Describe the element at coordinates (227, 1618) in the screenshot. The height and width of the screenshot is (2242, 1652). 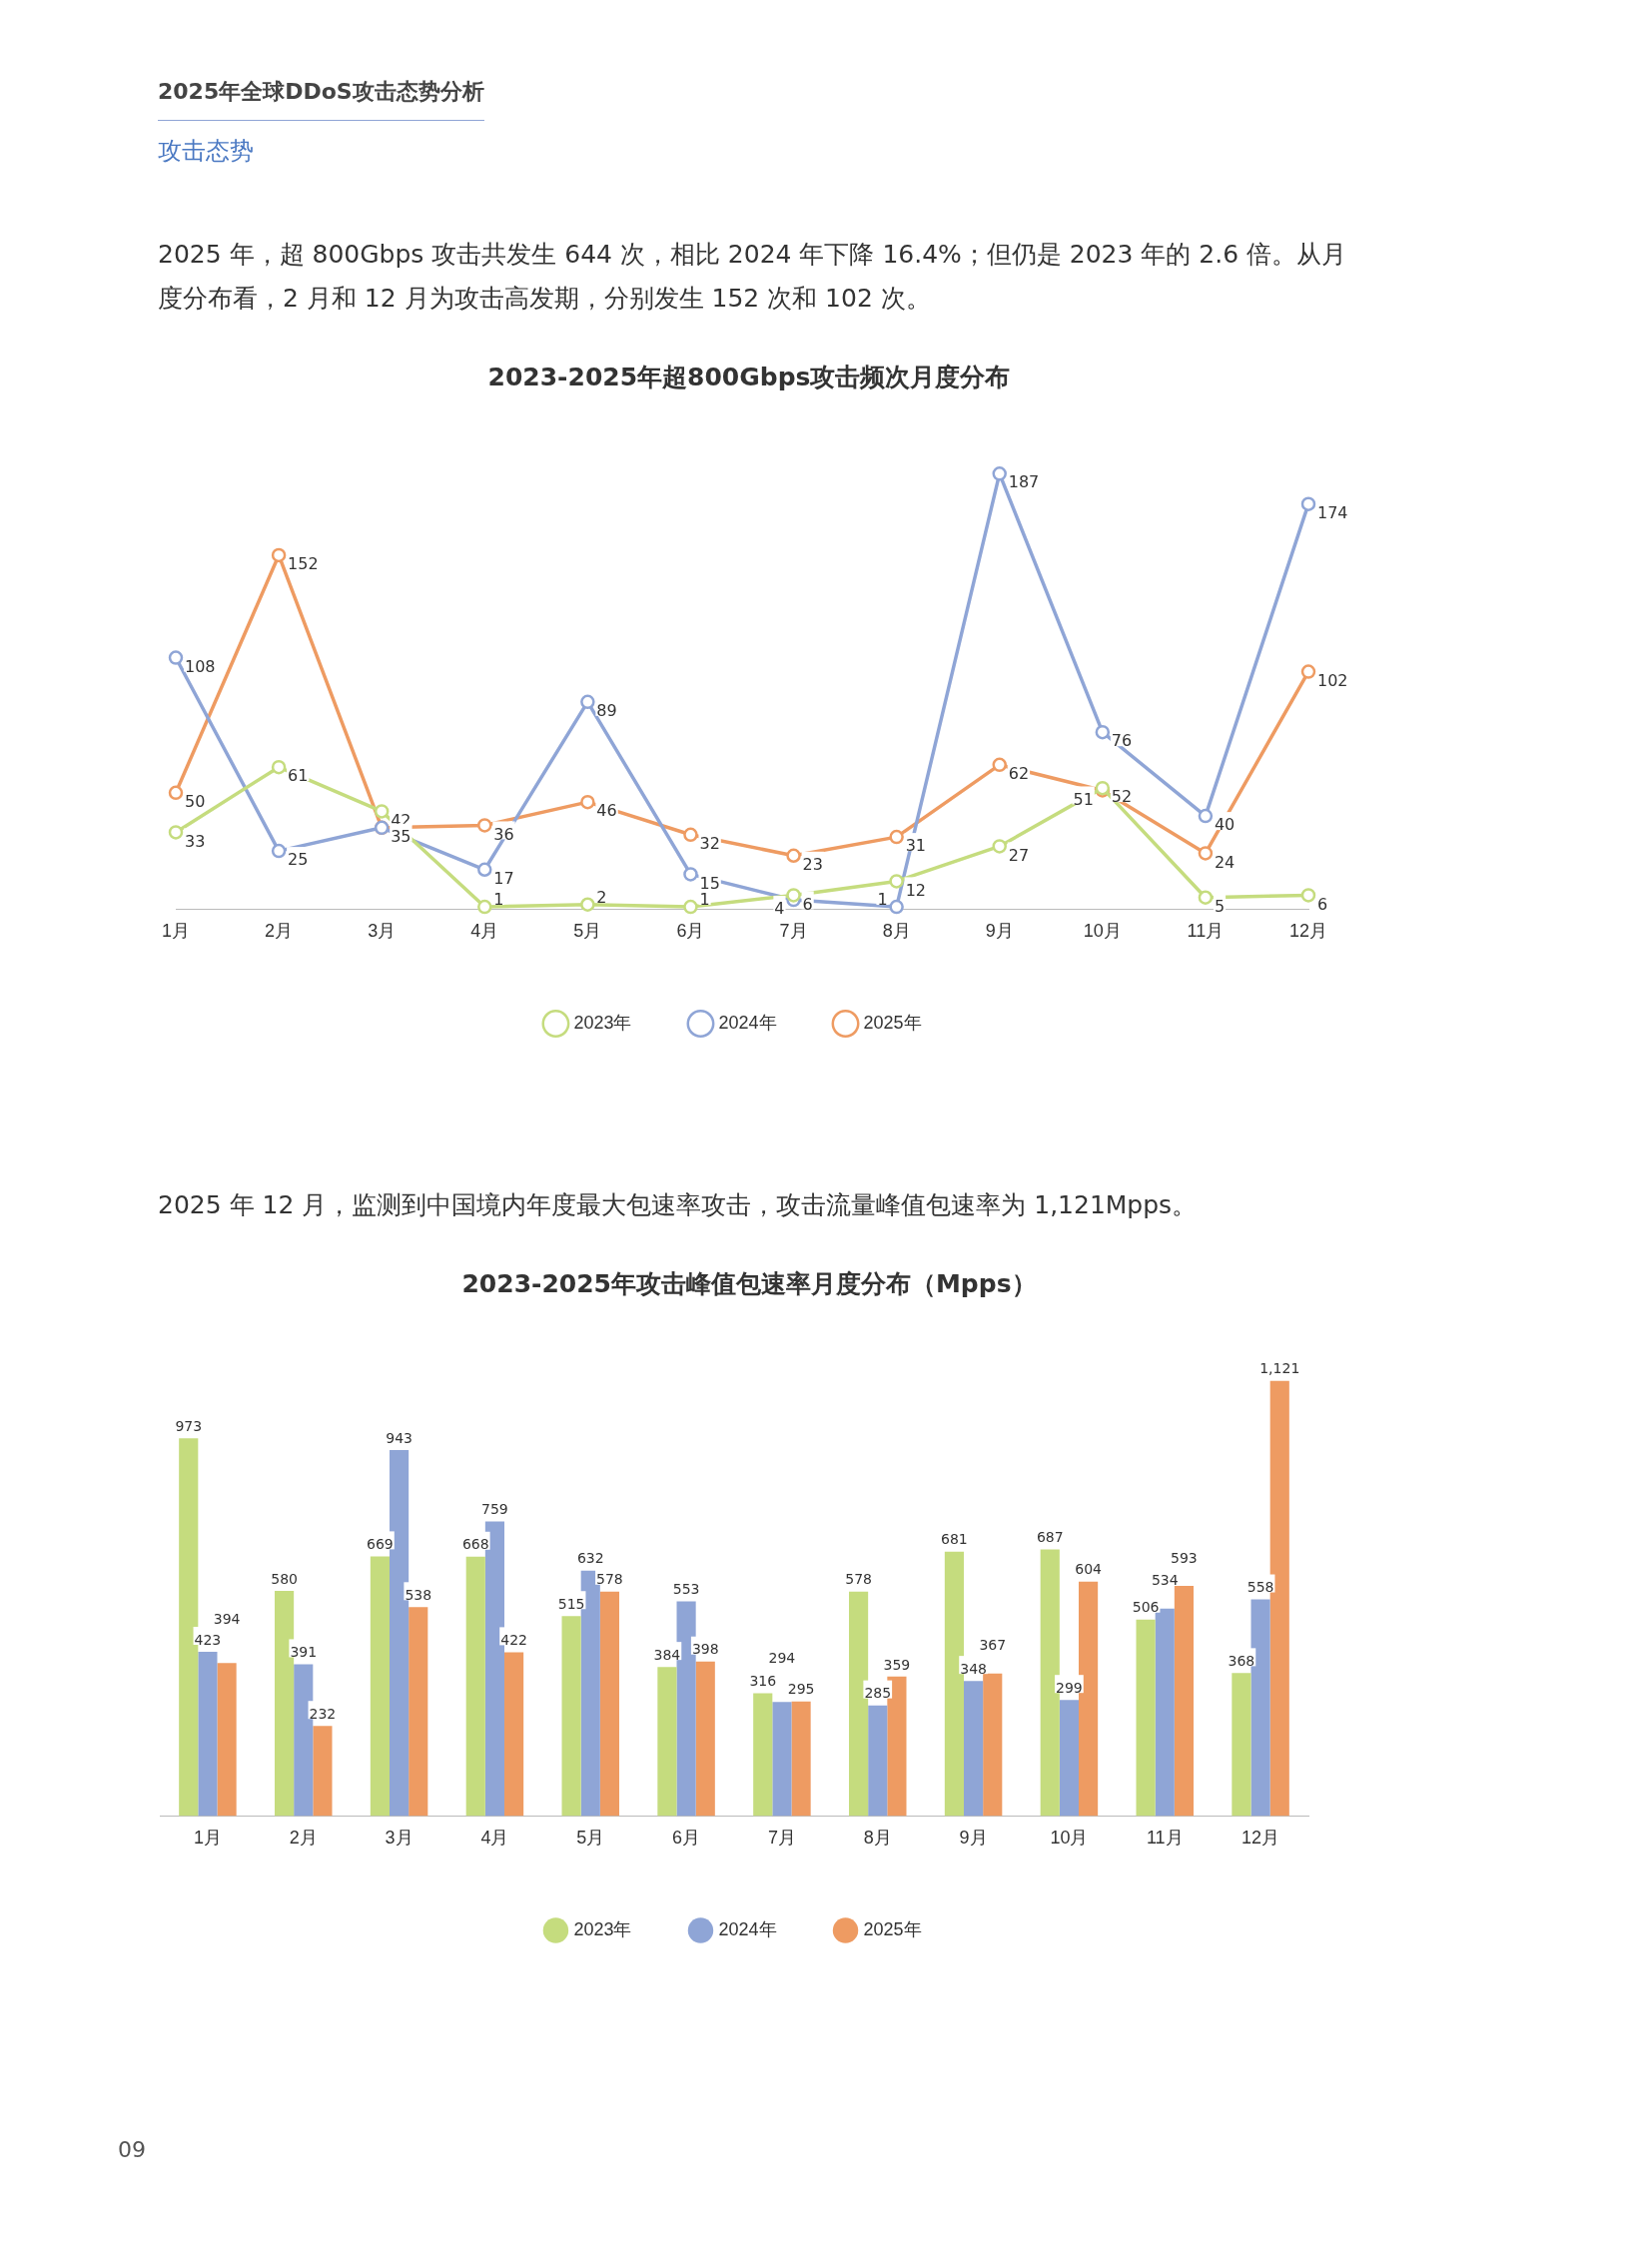
I see `data-label: 394` at that location.